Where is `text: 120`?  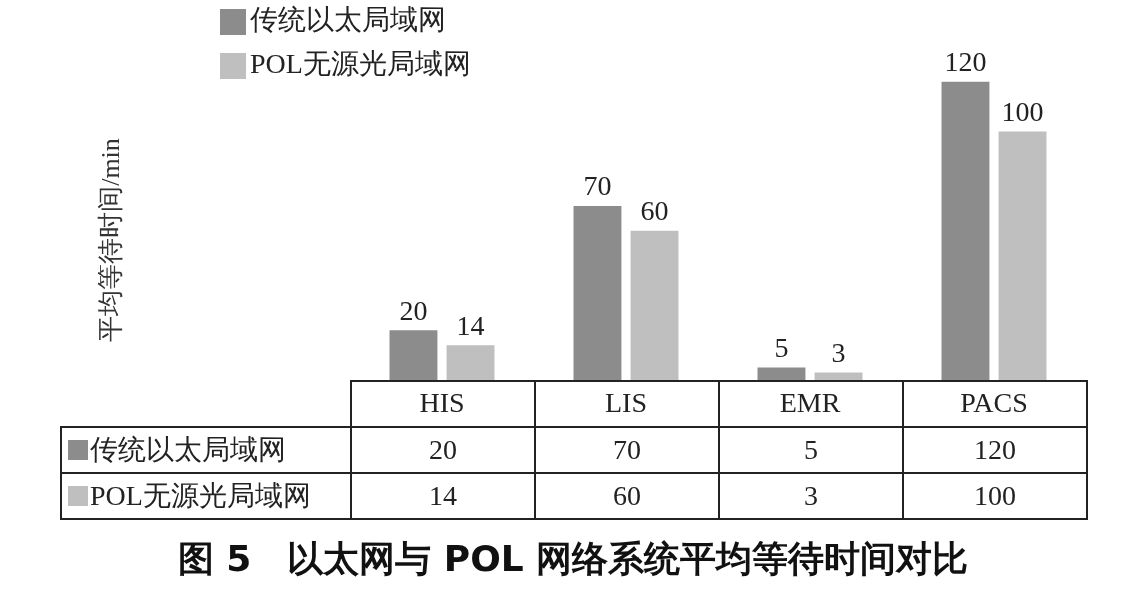
text: 120 is located at coordinates (995, 450).